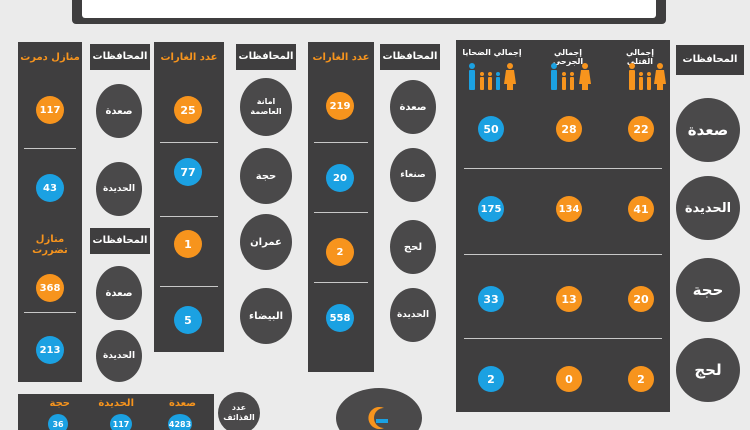 The width and height of the screenshot is (750, 430). What do you see at coordinates (341, 207) in the screenshot?
I see `raids-b-panel: عدد الغارات 219 20 2 558` at bounding box center [341, 207].